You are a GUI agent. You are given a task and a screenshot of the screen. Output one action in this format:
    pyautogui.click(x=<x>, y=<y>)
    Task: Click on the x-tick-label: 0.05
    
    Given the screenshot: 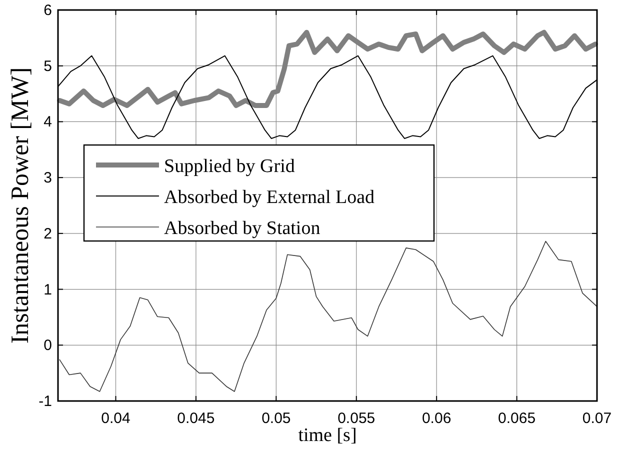 What is the action you would take?
    pyautogui.click(x=276, y=418)
    